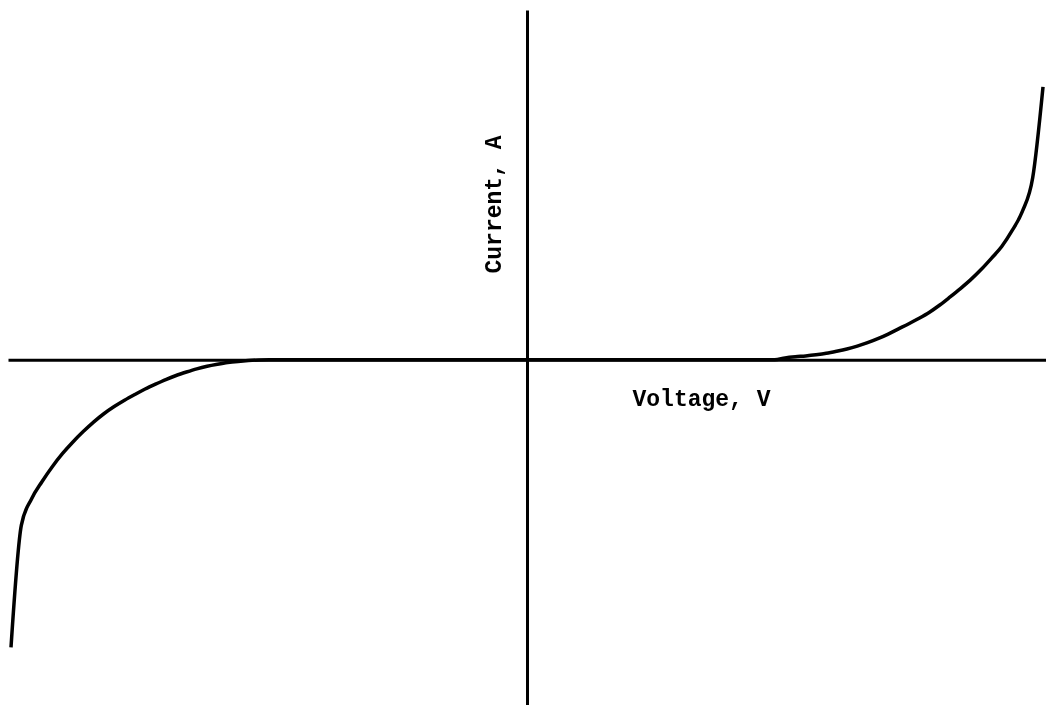 The width and height of the screenshot is (1046, 705). What do you see at coordinates (494, 204) in the screenshot?
I see `y-axis-title: Current, A` at bounding box center [494, 204].